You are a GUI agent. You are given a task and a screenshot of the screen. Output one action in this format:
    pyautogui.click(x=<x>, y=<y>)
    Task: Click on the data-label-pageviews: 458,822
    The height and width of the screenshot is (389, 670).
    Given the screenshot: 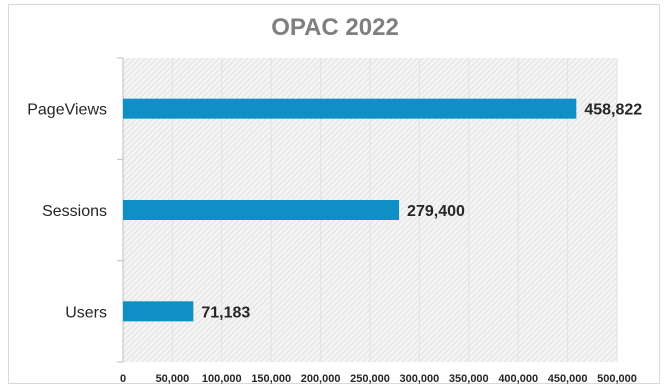 What is the action you would take?
    pyautogui.click(x=613, y=110)
    